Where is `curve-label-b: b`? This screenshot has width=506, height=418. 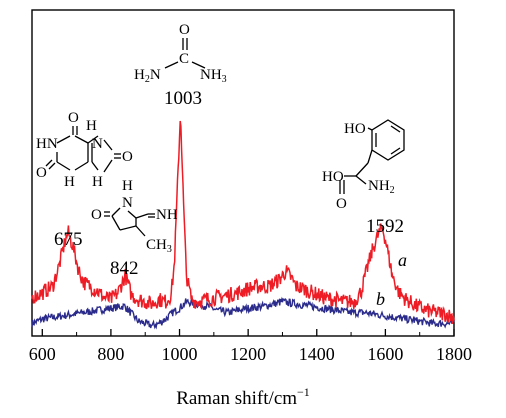 curve-label-b: b is located at coordinates (380, 299).